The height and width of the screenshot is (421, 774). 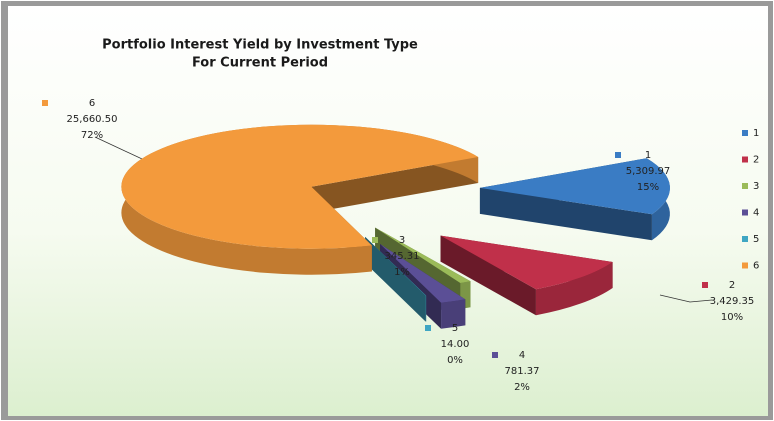 I want to click on legend-label: 3, so click(x=756, y=186).